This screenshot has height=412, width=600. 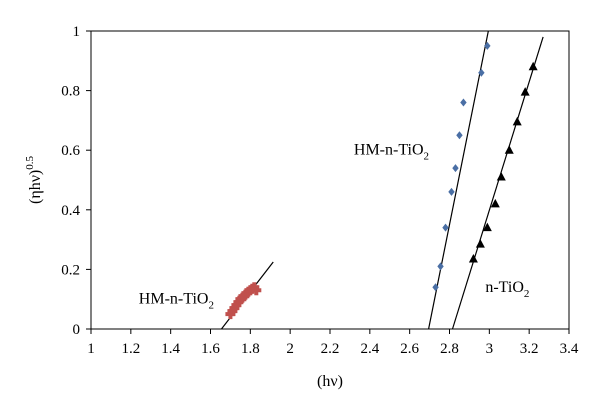 I want to click on x-tick-label: 1.4, so click(x=170, y=349).